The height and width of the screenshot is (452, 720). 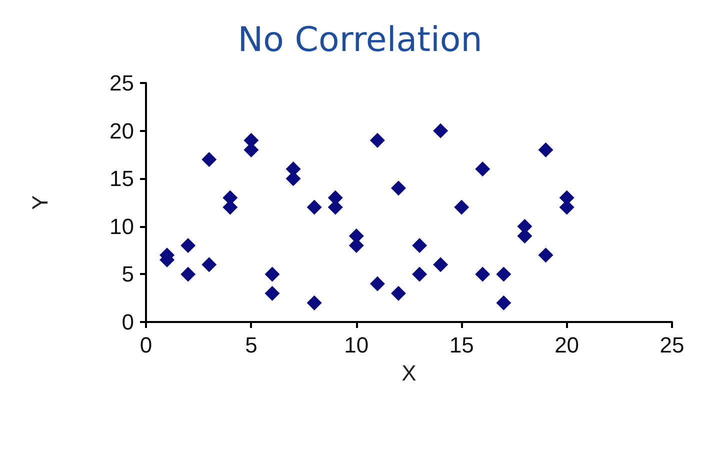 What do you see at coordinates (122, 226) in the screenshot?
I see `y-tick-label: 10` at bounding box center [122, 226].